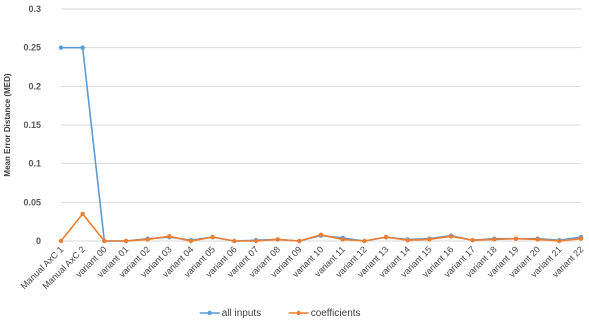  What do you see at coordinates (336, 313) in the screenshot?
I see `legend-label: coefficients` at bounding box center [336, 313].